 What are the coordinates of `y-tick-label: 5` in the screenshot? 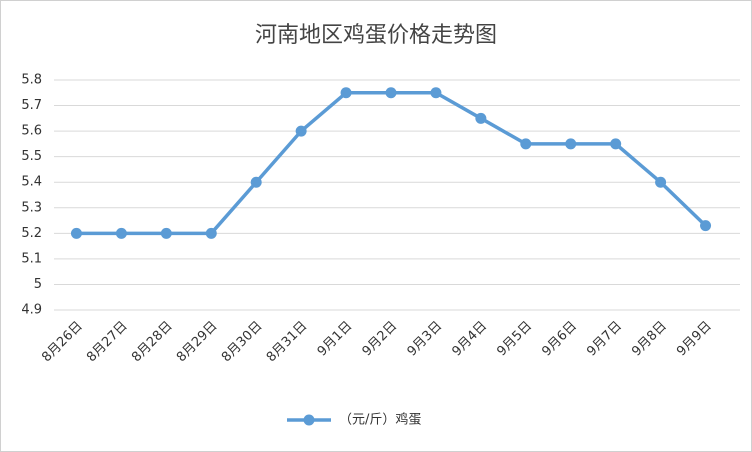 It's located at (38, 284).